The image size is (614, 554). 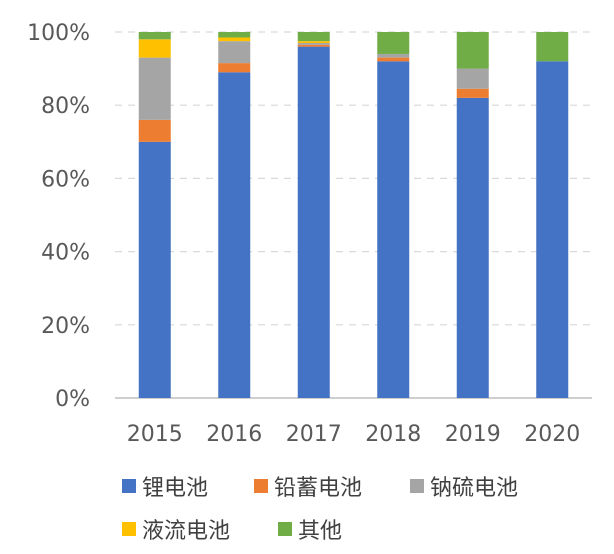 What do you see at coordinates (473, 434) in the screenshot?
I see `x-tick-label: 2019` at bounding box center [473, 434].